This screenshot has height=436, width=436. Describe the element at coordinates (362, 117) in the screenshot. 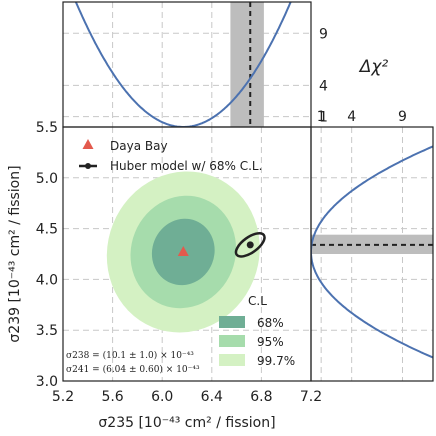

I see `right-panel-x-ticks: 1 4 9` at that location.